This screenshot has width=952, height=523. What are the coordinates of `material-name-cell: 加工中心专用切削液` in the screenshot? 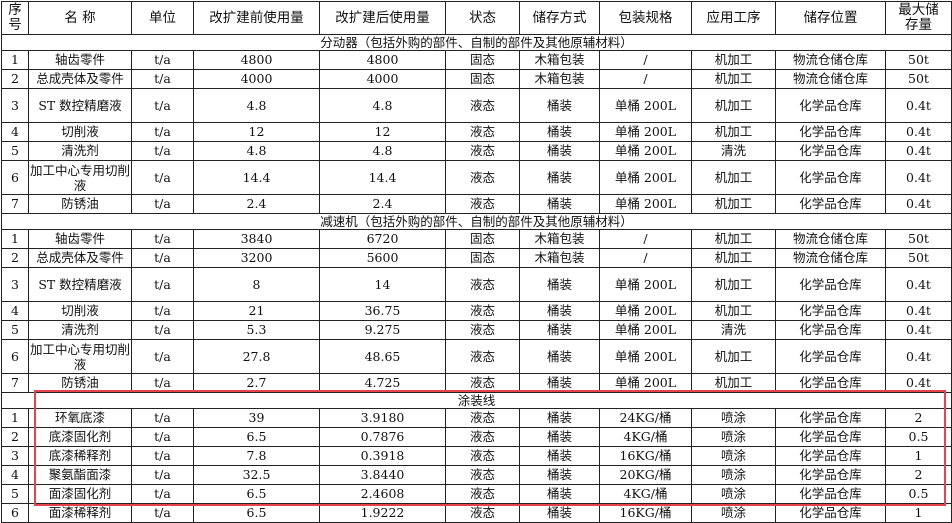 It's located at (80, 177).